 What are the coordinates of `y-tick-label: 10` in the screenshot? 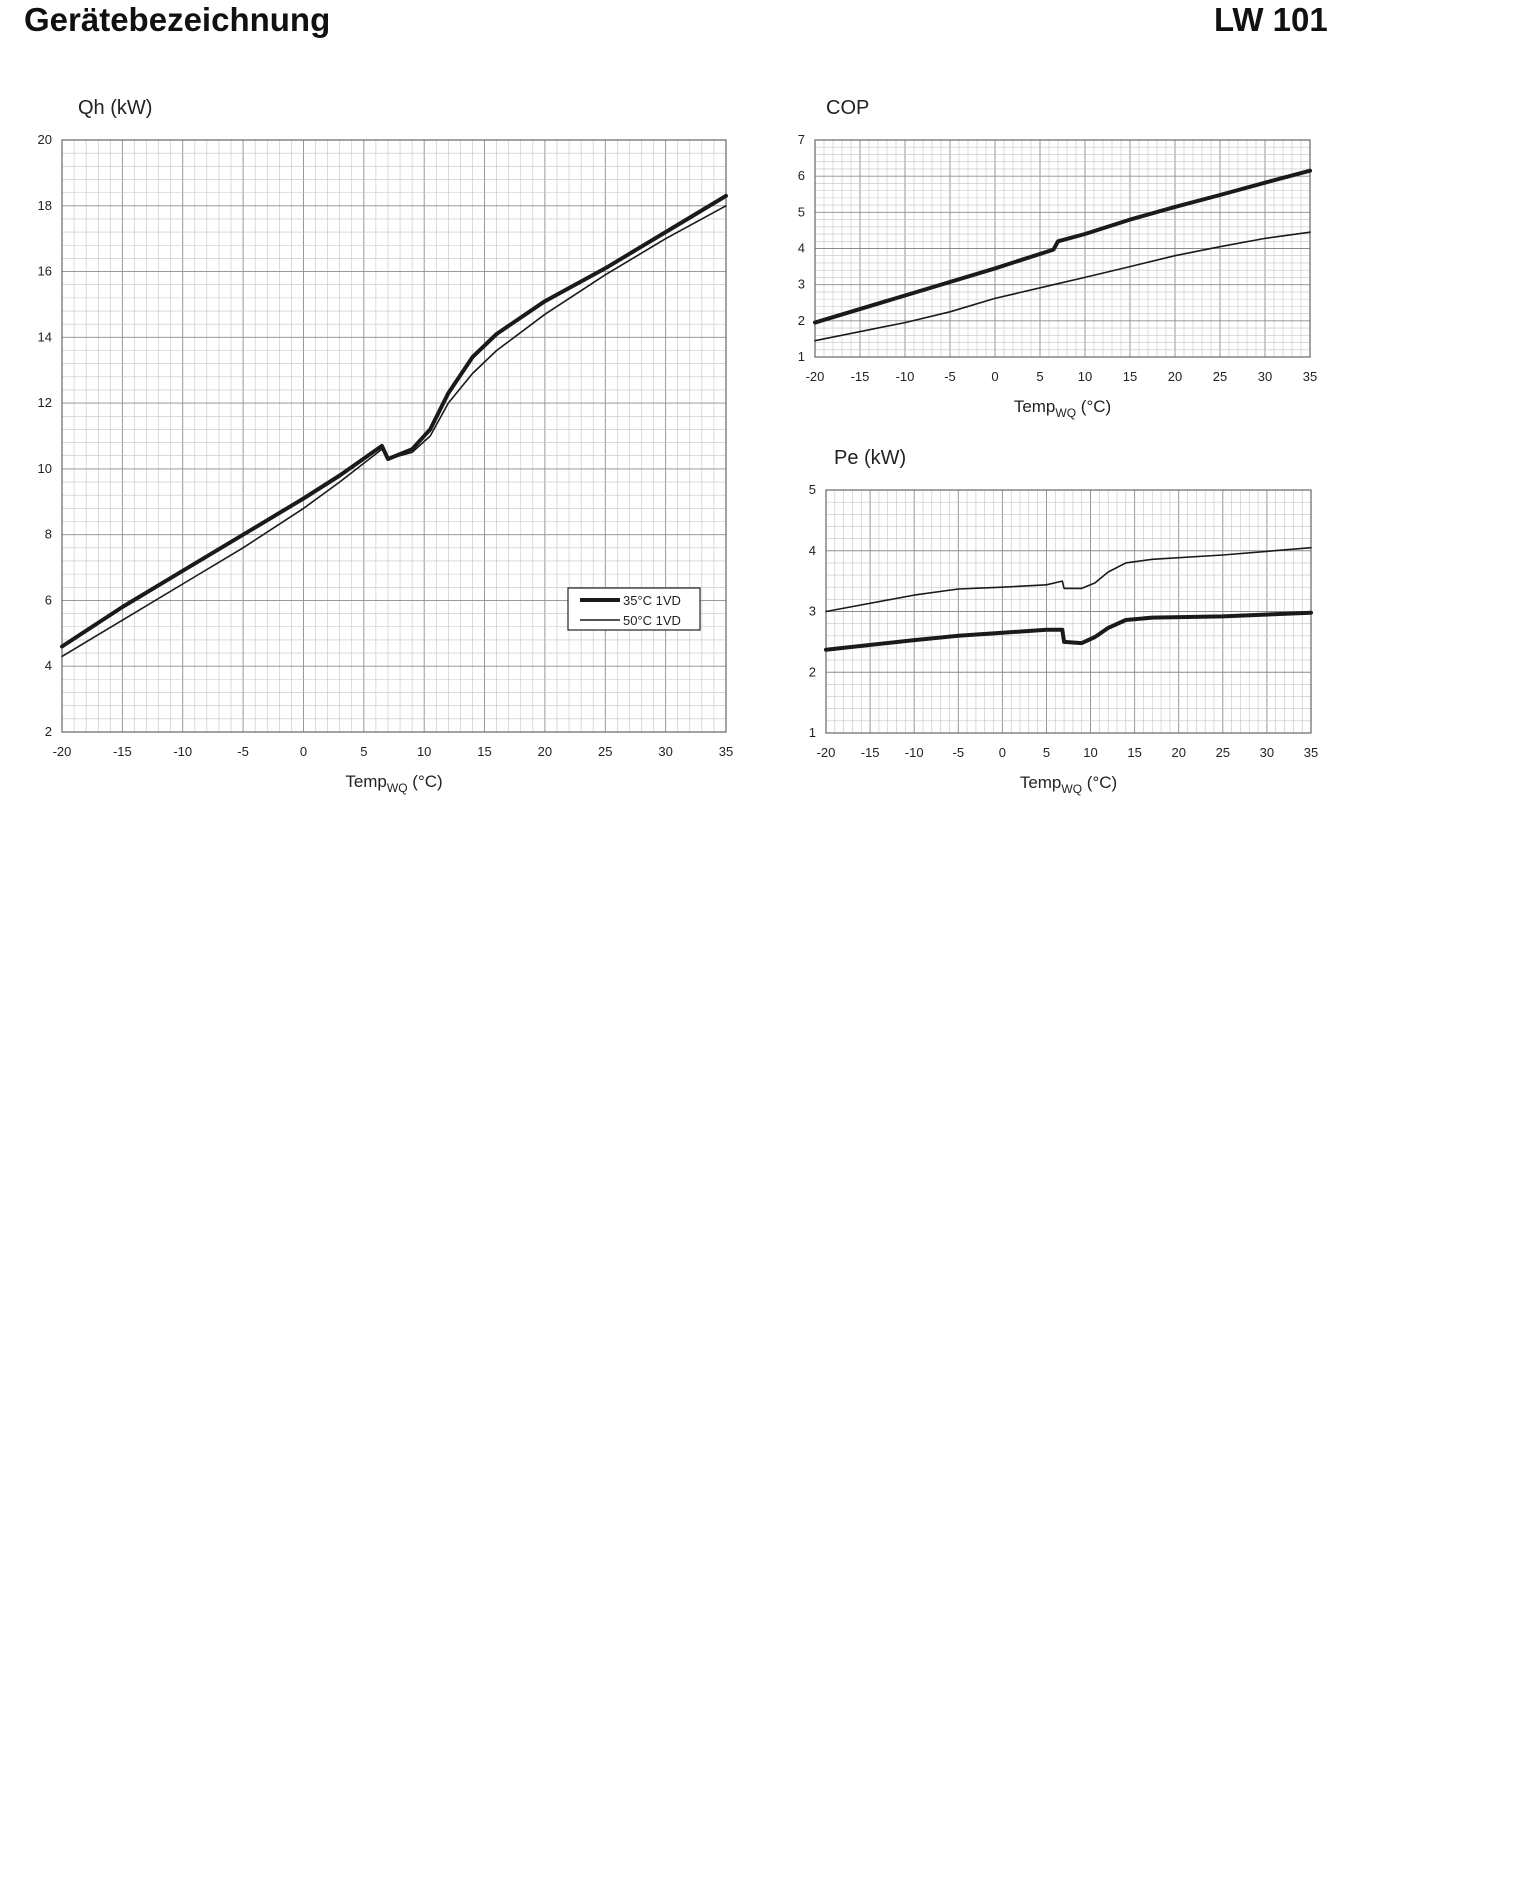 It's located at (45, 468).